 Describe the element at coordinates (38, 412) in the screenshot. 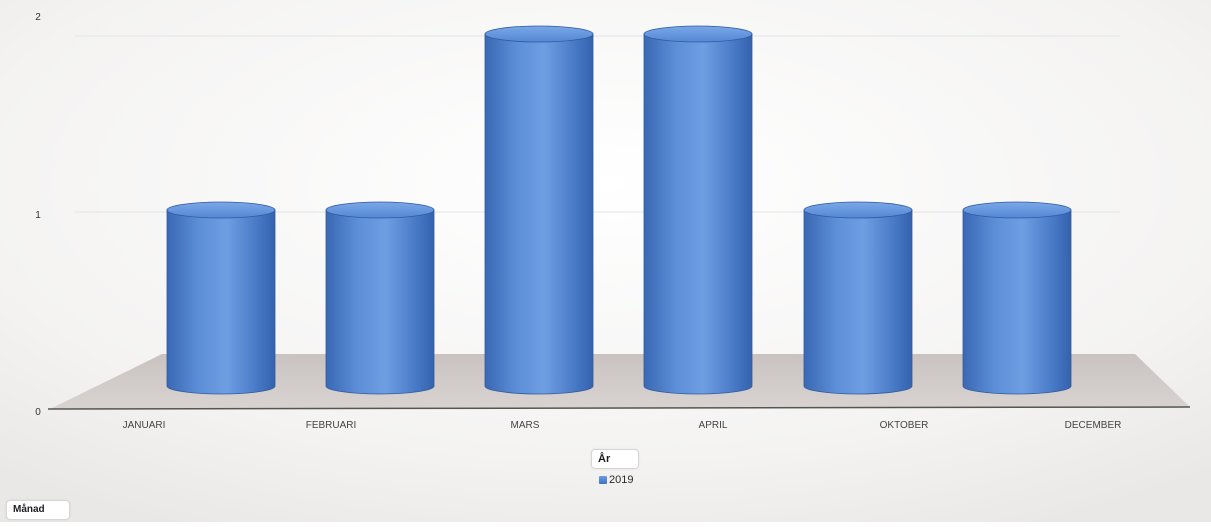

I see `y-tick-label: 0` at that location.